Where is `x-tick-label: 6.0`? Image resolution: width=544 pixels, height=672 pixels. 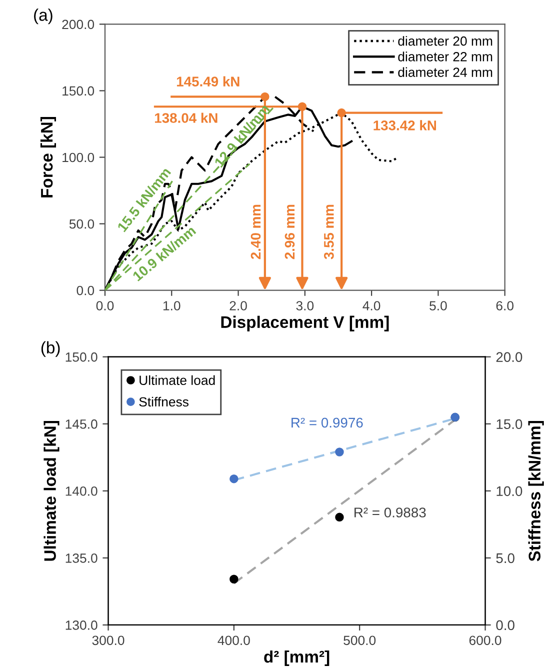 x-tick-label: 6.0 is located at coordinates (505, 305).